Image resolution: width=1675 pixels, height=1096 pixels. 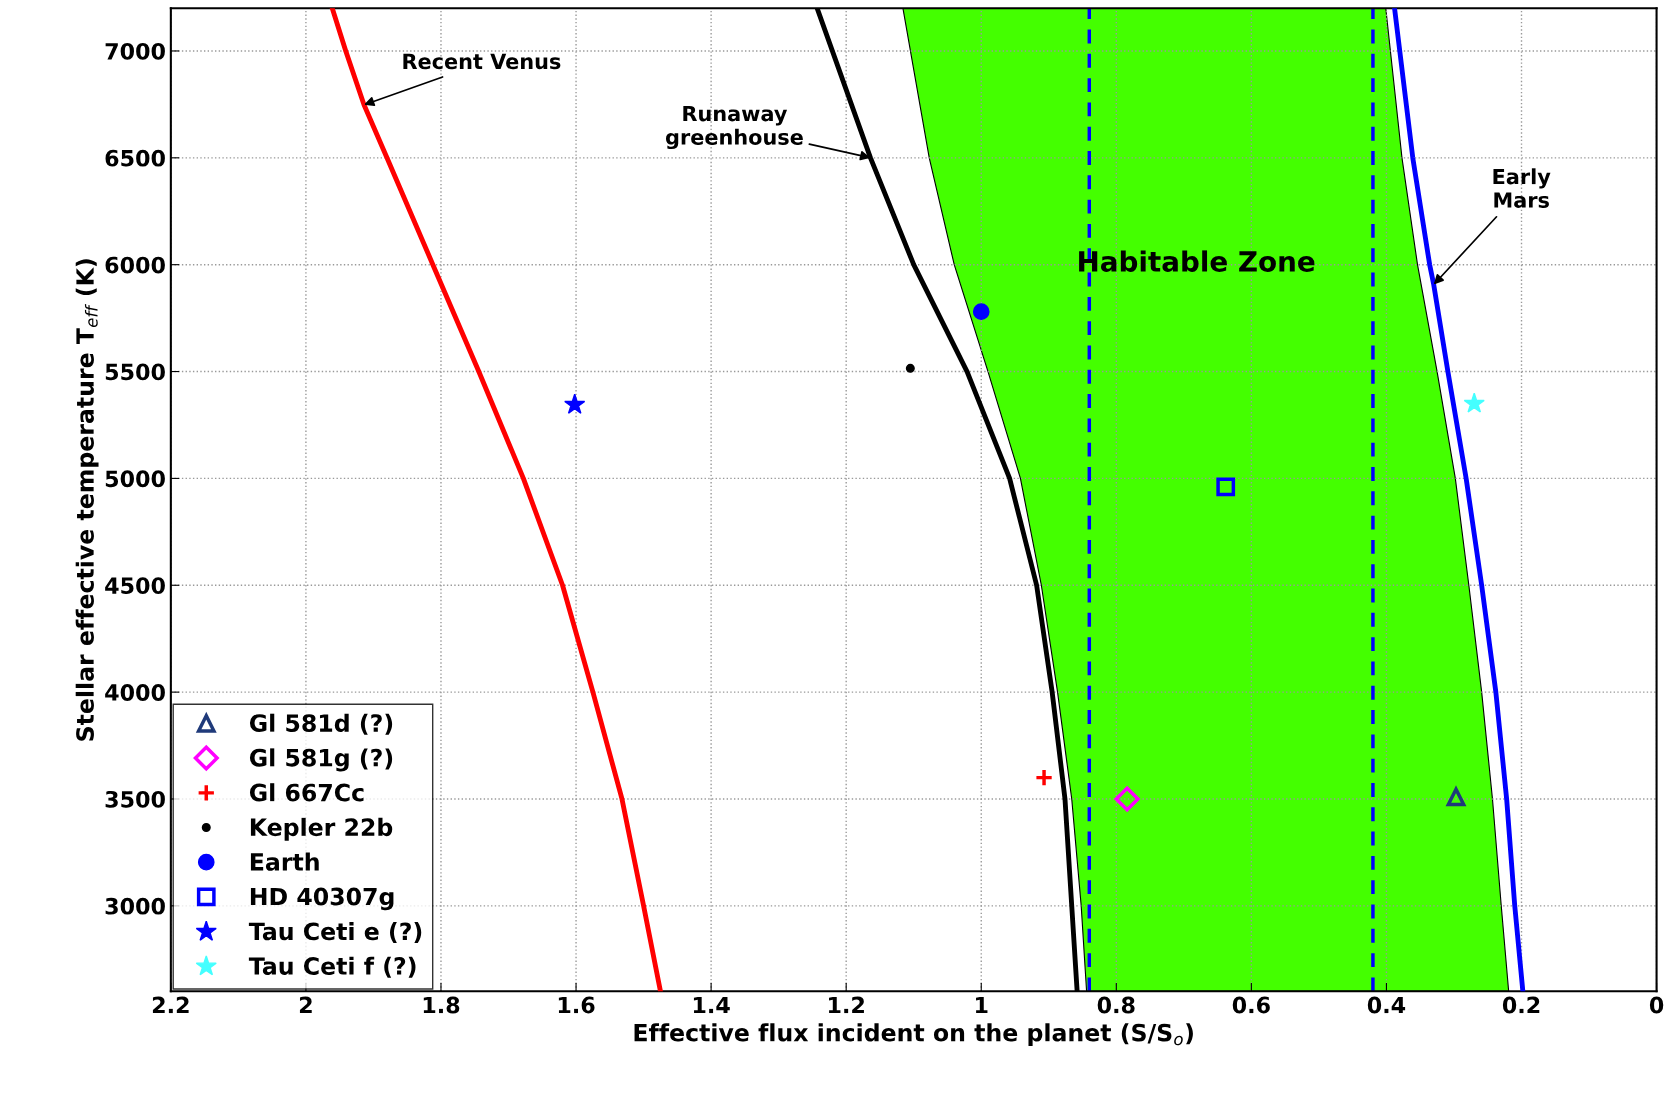 I want to click on legend-label: HD 40307g, so click(x=322, y=899).